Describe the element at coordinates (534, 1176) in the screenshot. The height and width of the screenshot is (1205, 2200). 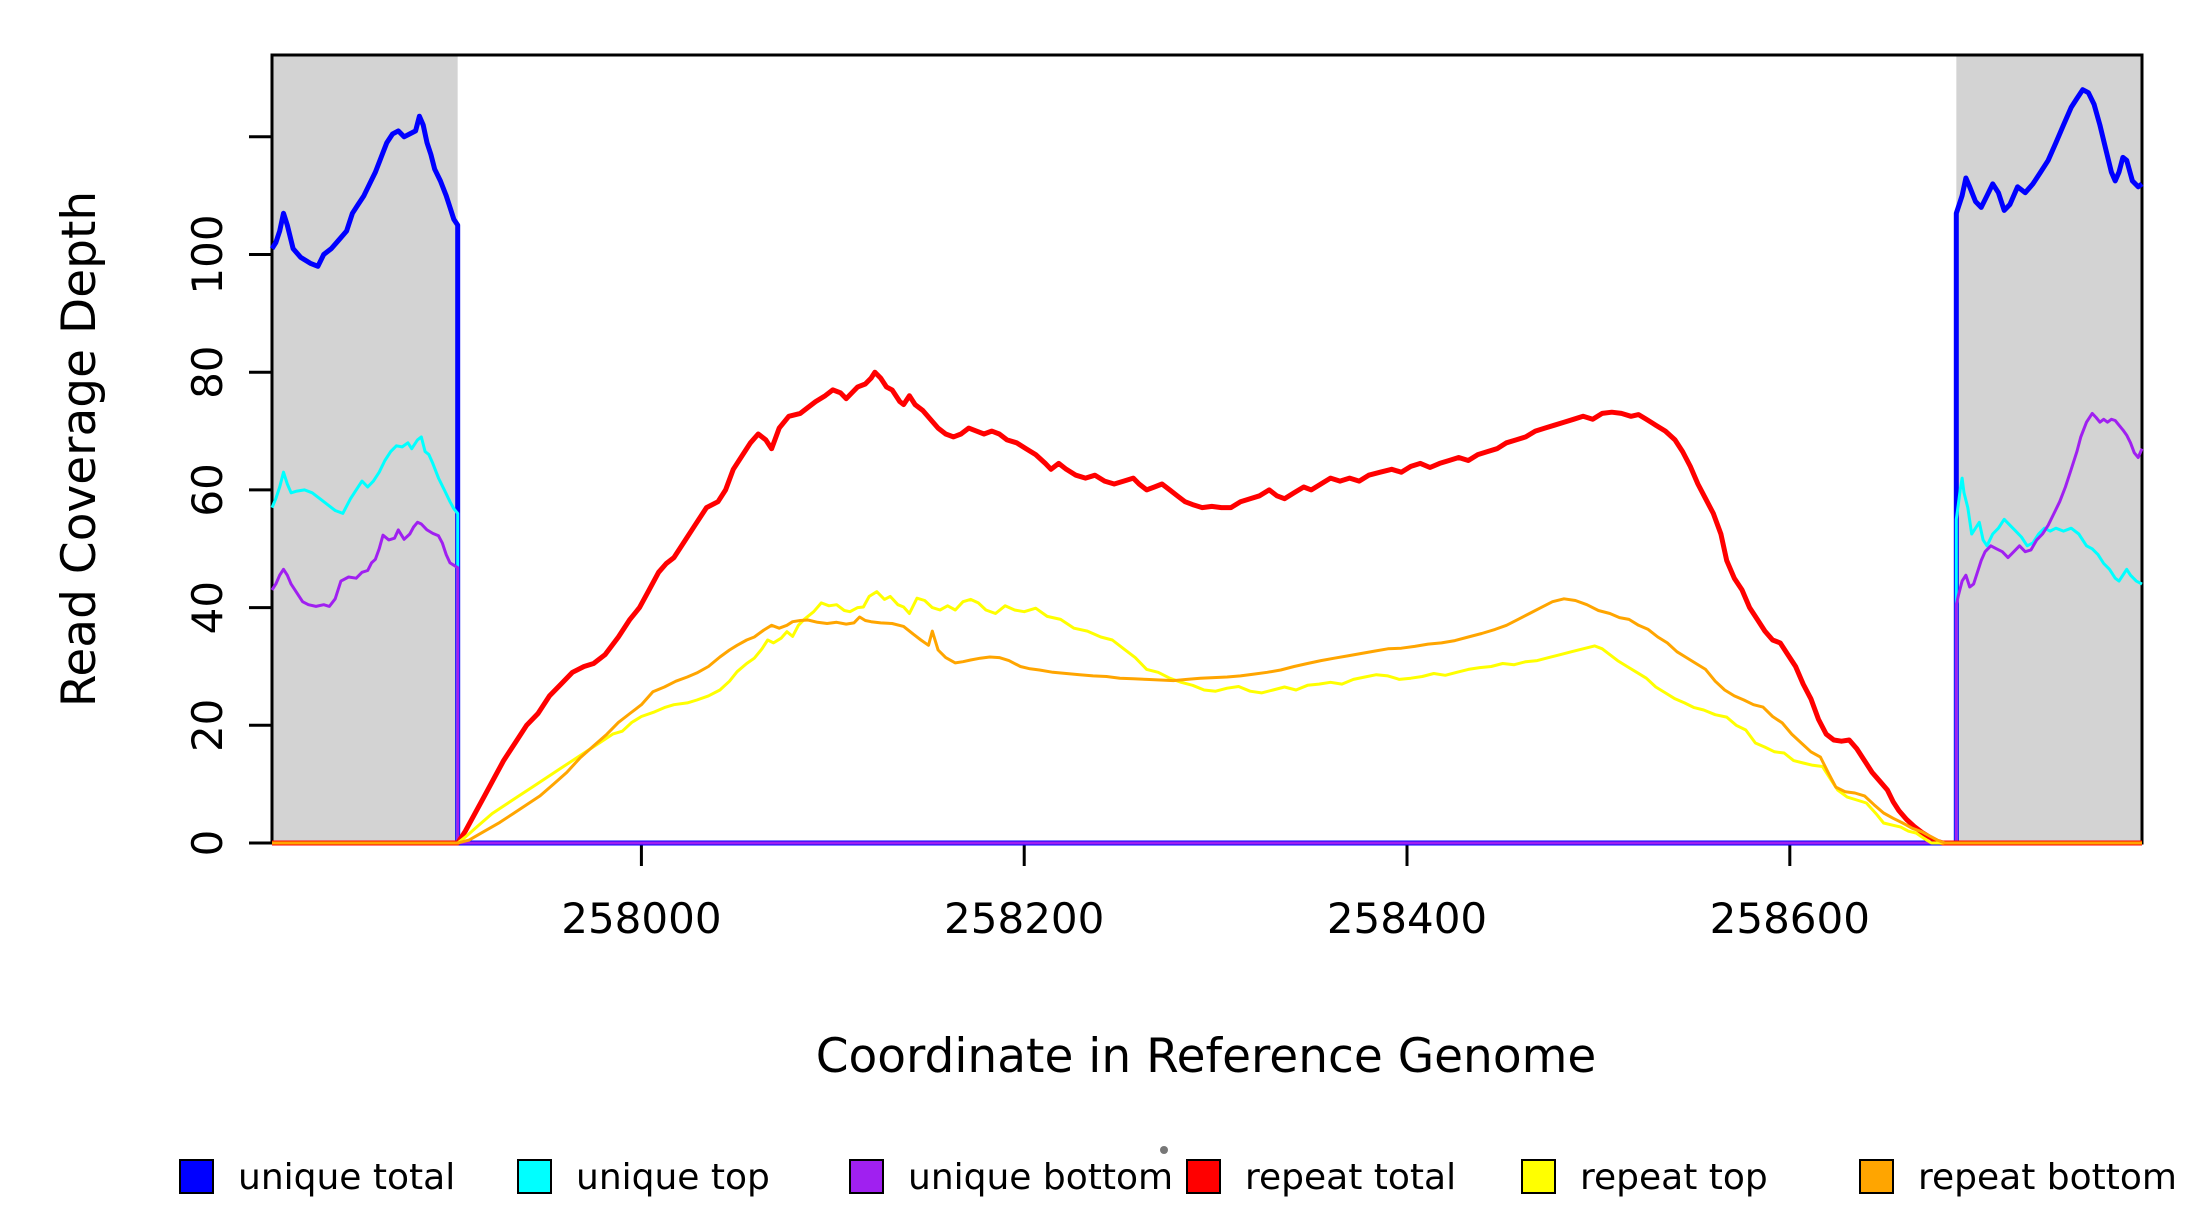
I see `legend-swatch-unique-top` at that location.